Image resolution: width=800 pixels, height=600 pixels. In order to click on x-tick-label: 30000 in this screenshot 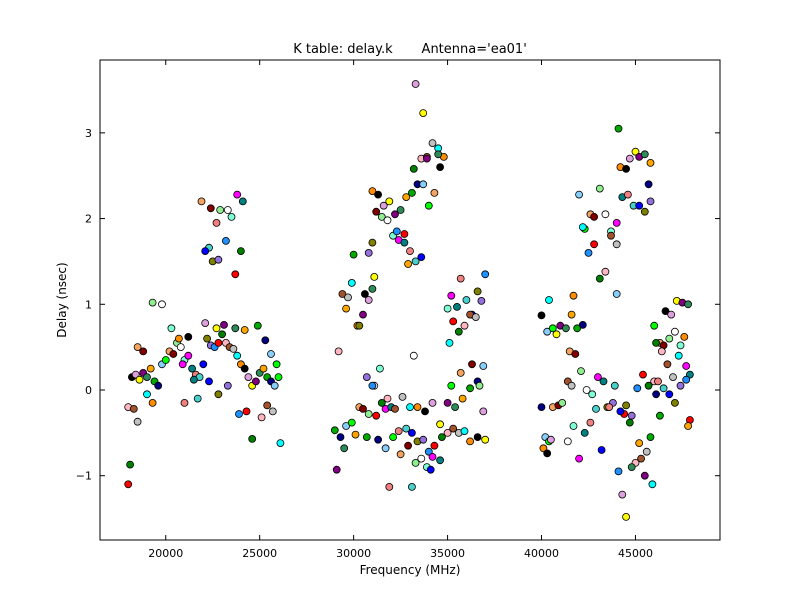, I will do `click(353, 553)`.